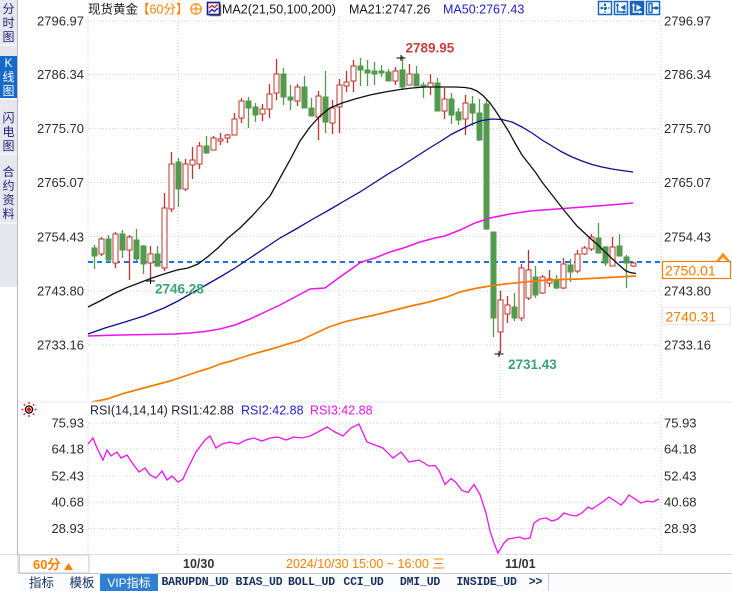 The image size is (732, 591). What do you see at coordinates (430, 48) in the screenshot?
I see `svg-text: 2789.95` at bounding box center [430, 48].